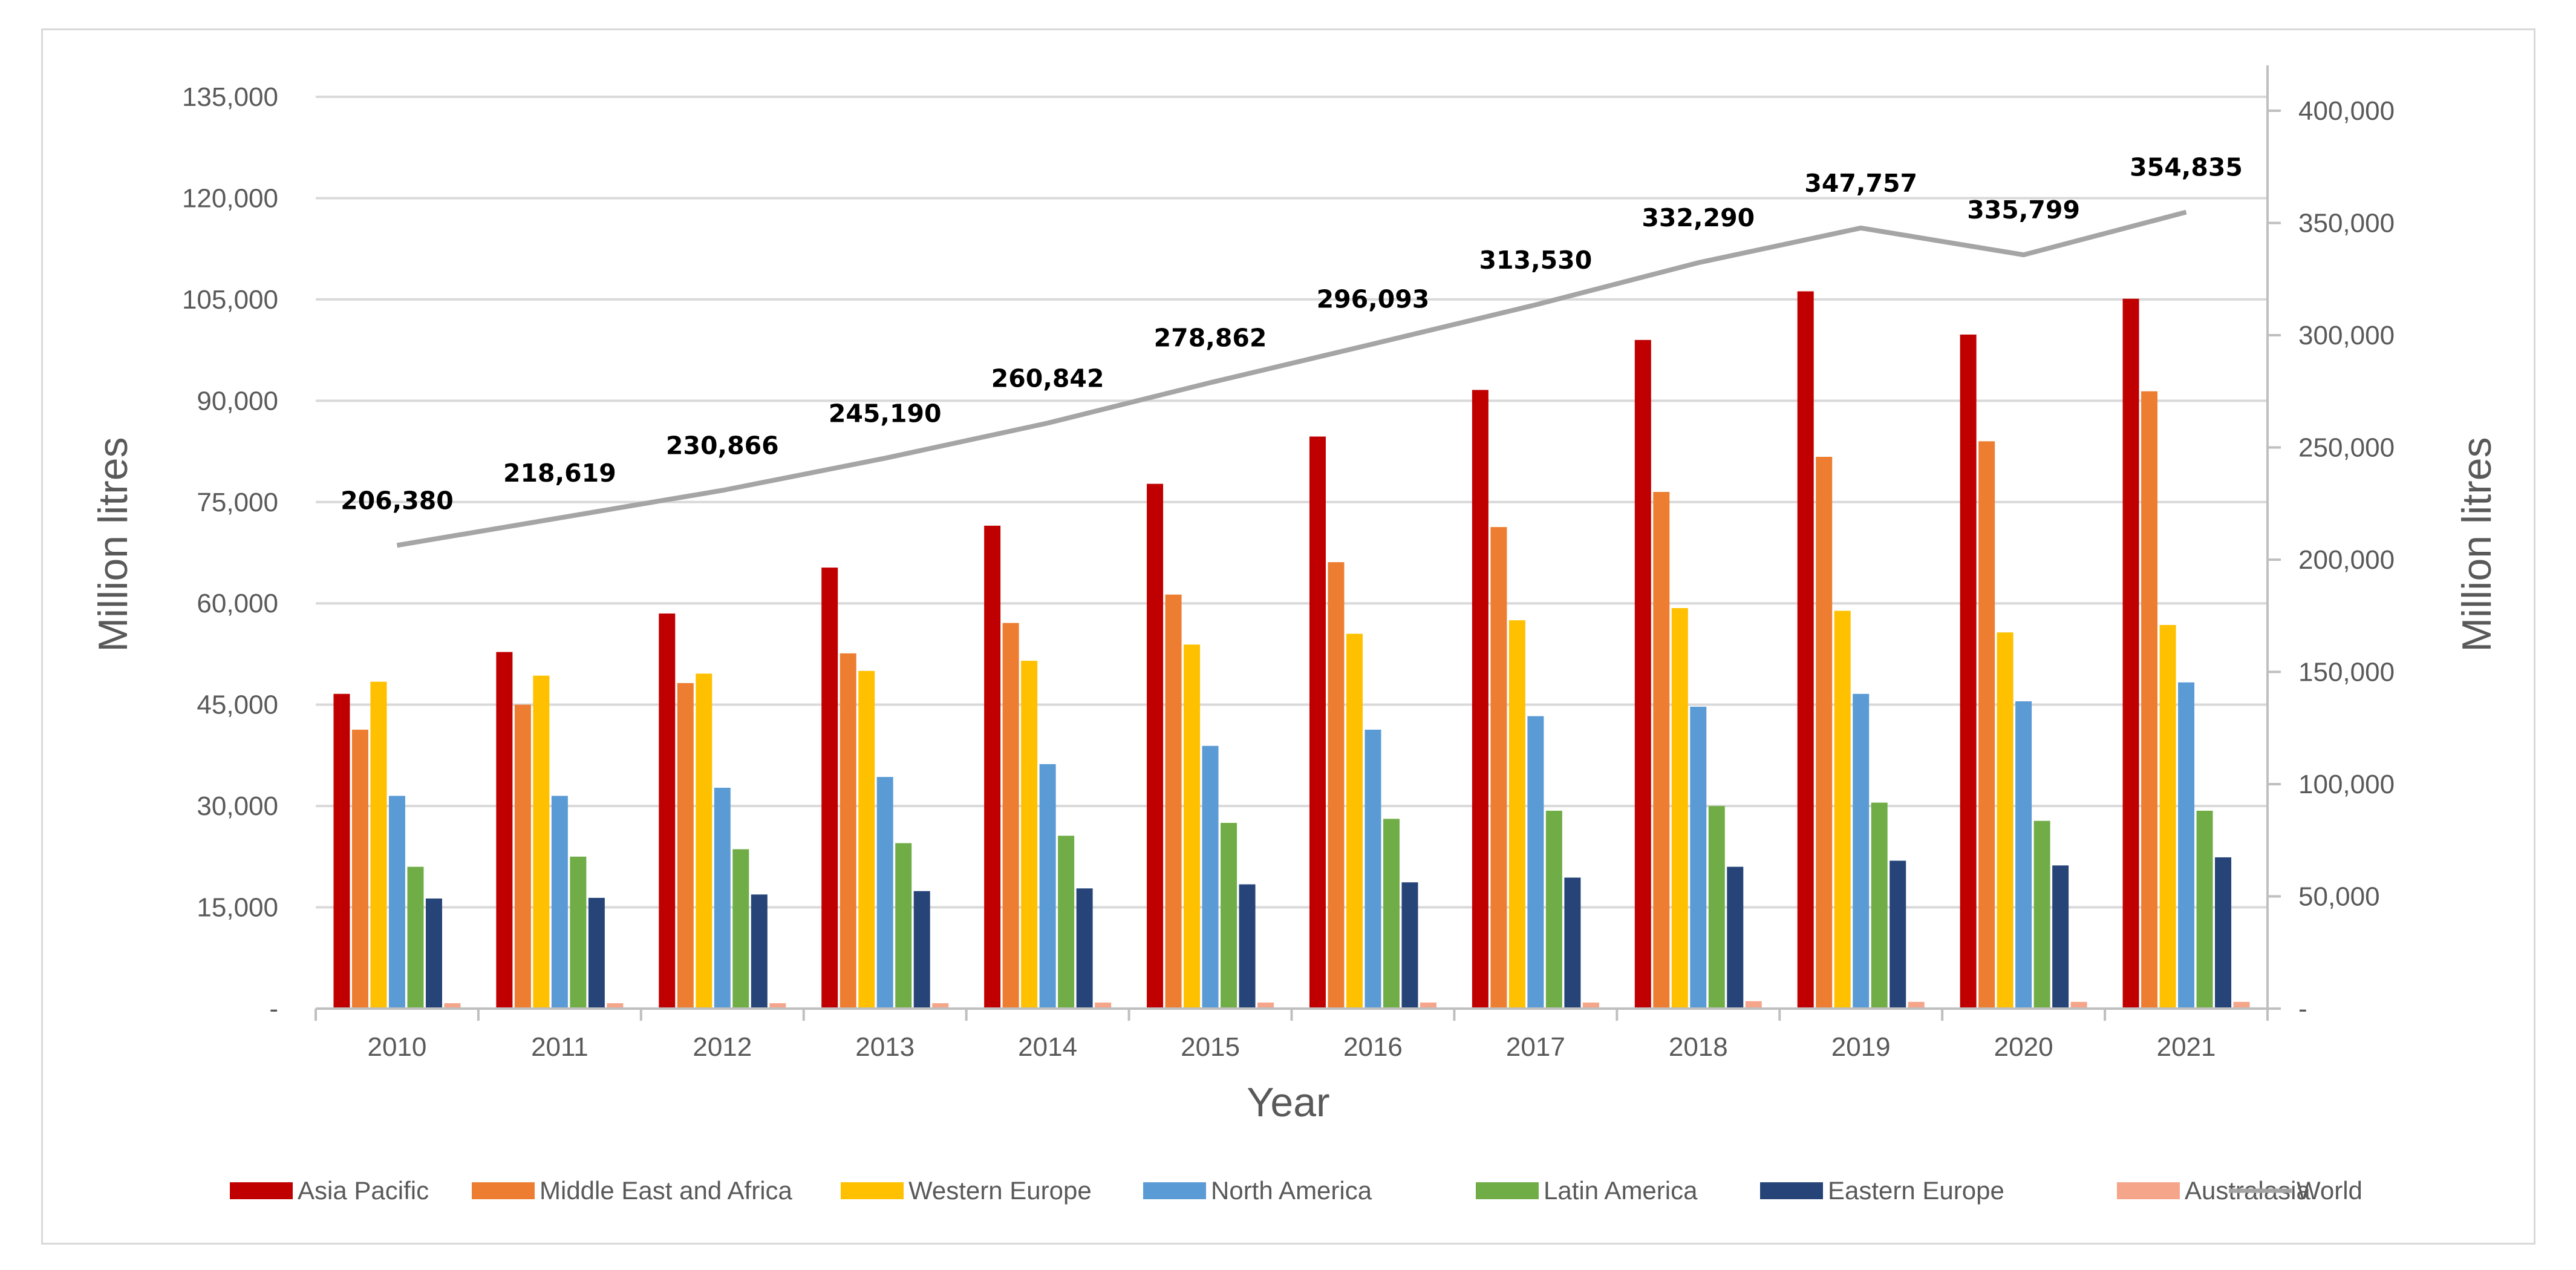  Describe the element at coordinates (230, 300) in the screenshot. I see `y-tick-label: 105,000` at that location.